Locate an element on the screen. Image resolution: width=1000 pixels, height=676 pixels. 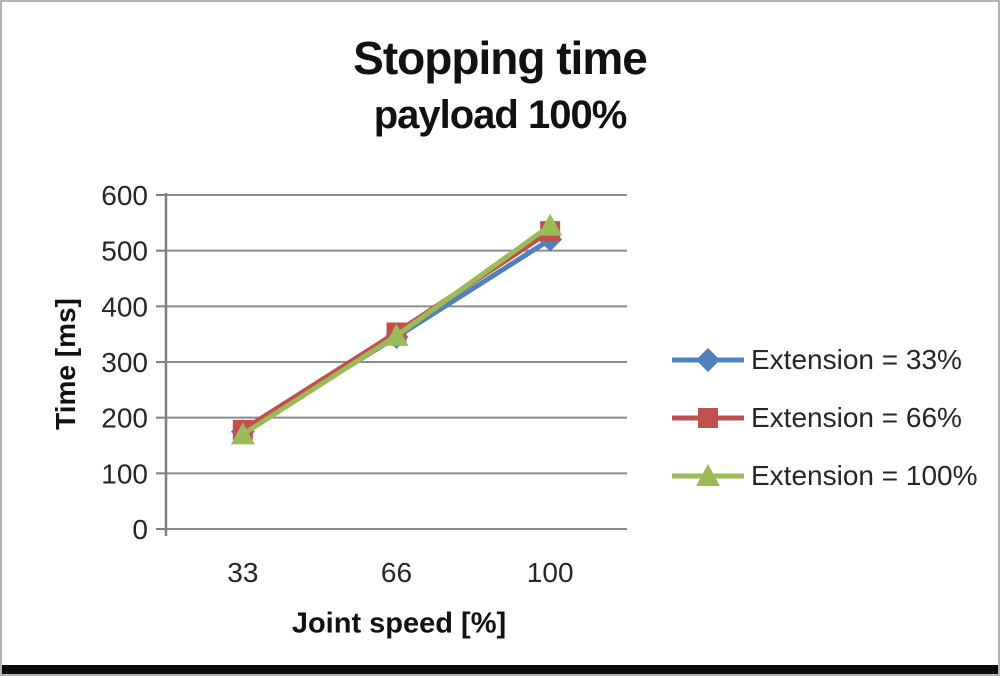
svg-text: 200 is located at coordinates (124, 418).